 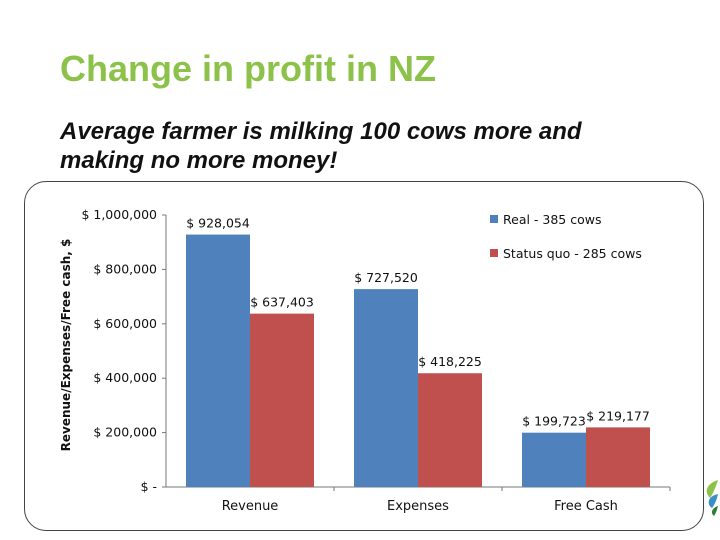 I want to click on data-label: $ 637,403, so click(x=282, y=302).